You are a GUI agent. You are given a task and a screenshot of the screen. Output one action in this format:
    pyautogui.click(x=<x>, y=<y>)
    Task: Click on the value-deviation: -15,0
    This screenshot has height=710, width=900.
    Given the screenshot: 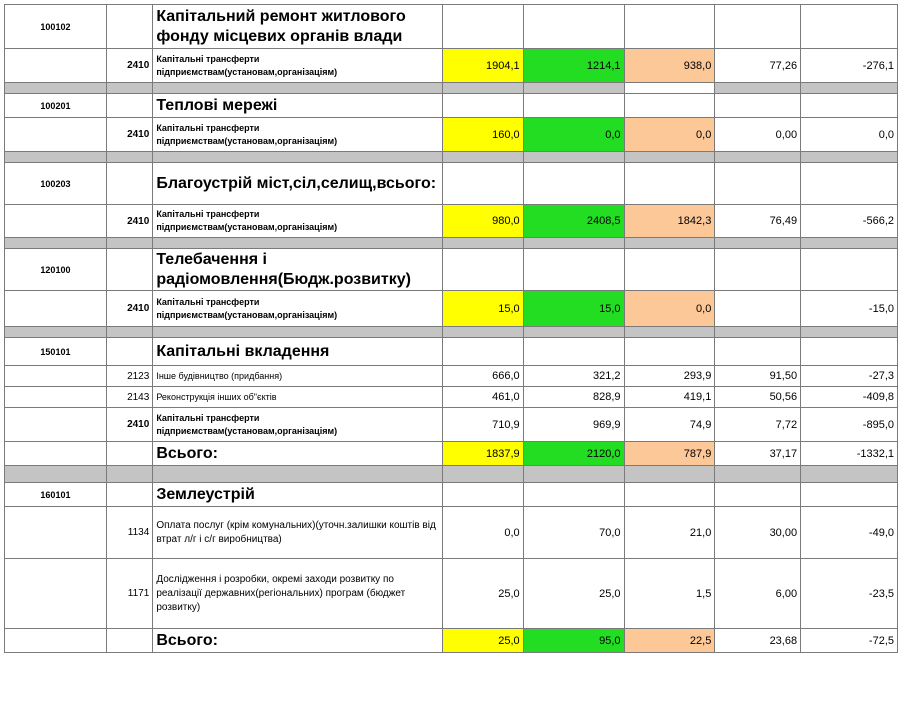 What is the action you would take?
    pyautogui.click(x=849, y=308)
    